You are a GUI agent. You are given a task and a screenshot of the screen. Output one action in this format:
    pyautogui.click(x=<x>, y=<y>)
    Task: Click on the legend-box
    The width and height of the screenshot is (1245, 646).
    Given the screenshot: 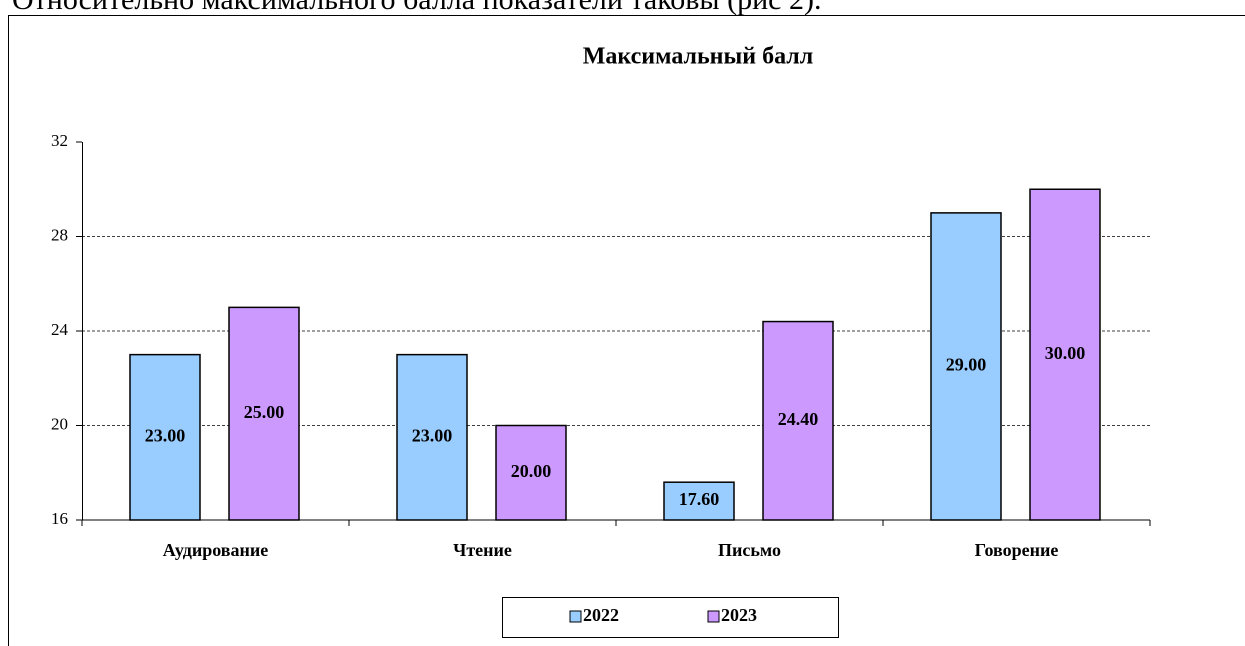 What is the action you would take?
    pyautogui.click(x=670, y=617)
    